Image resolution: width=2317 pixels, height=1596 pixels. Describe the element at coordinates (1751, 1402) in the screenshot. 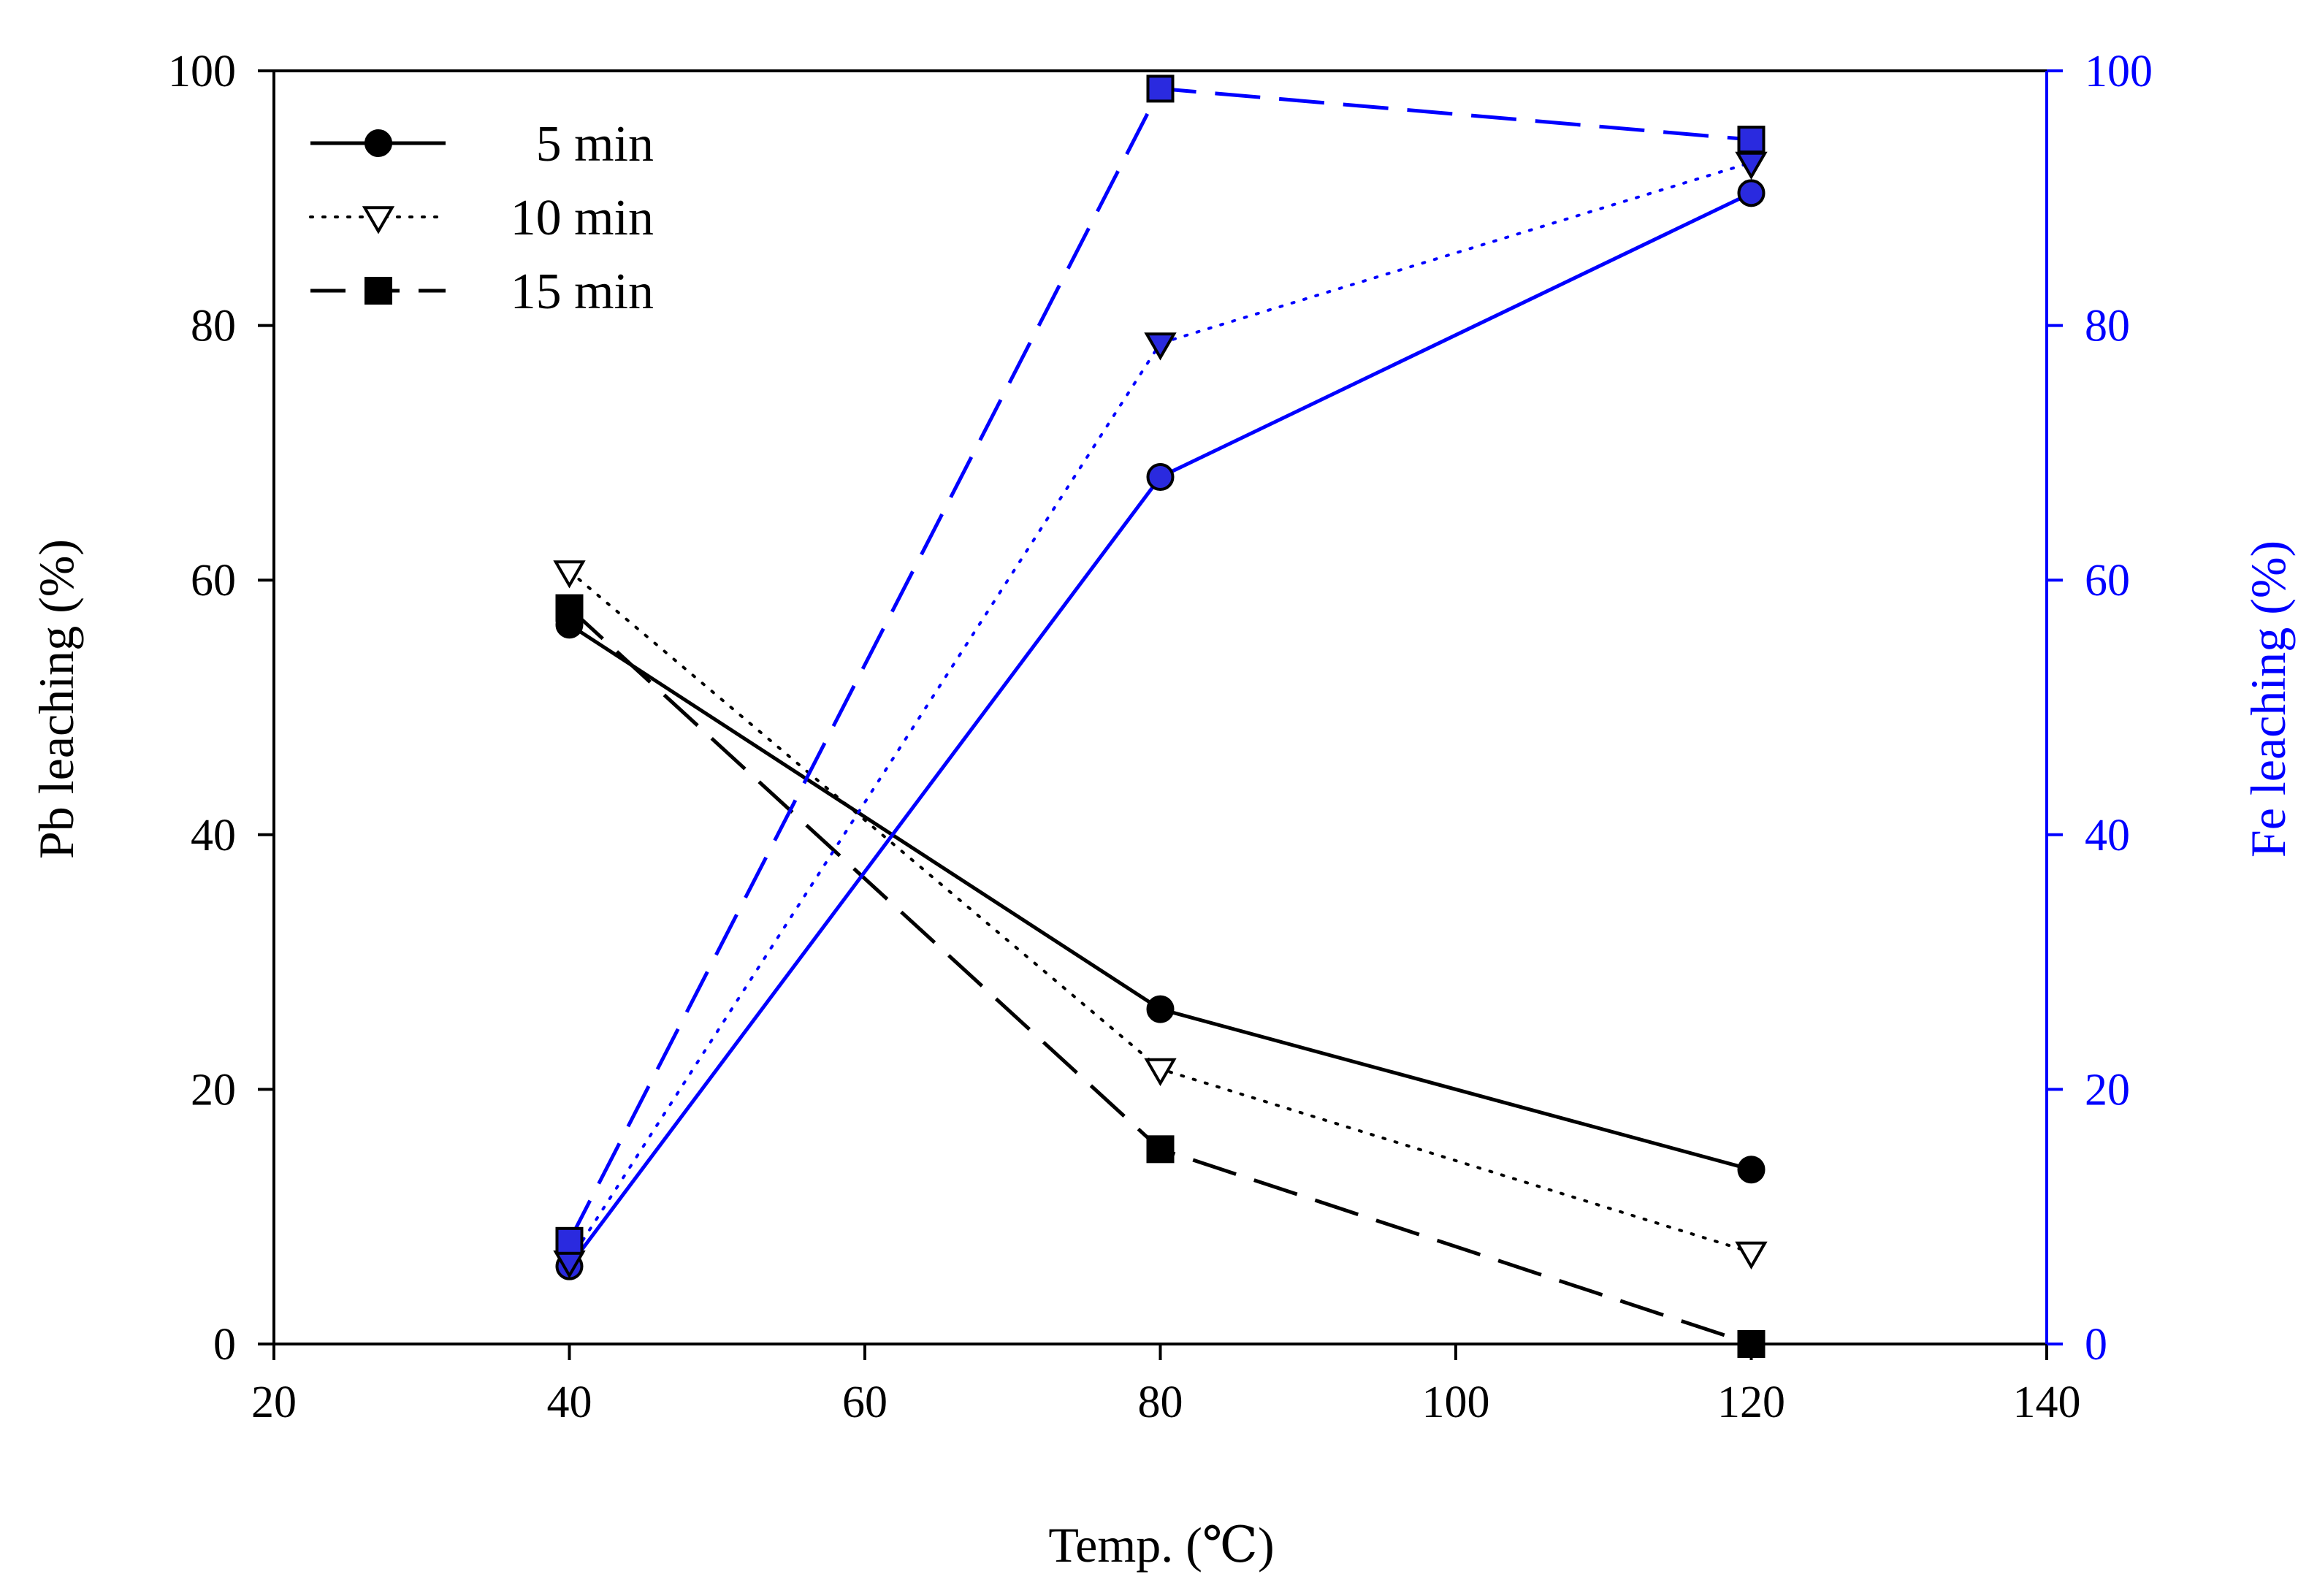

I see `x-tick-label: 120` at that location.